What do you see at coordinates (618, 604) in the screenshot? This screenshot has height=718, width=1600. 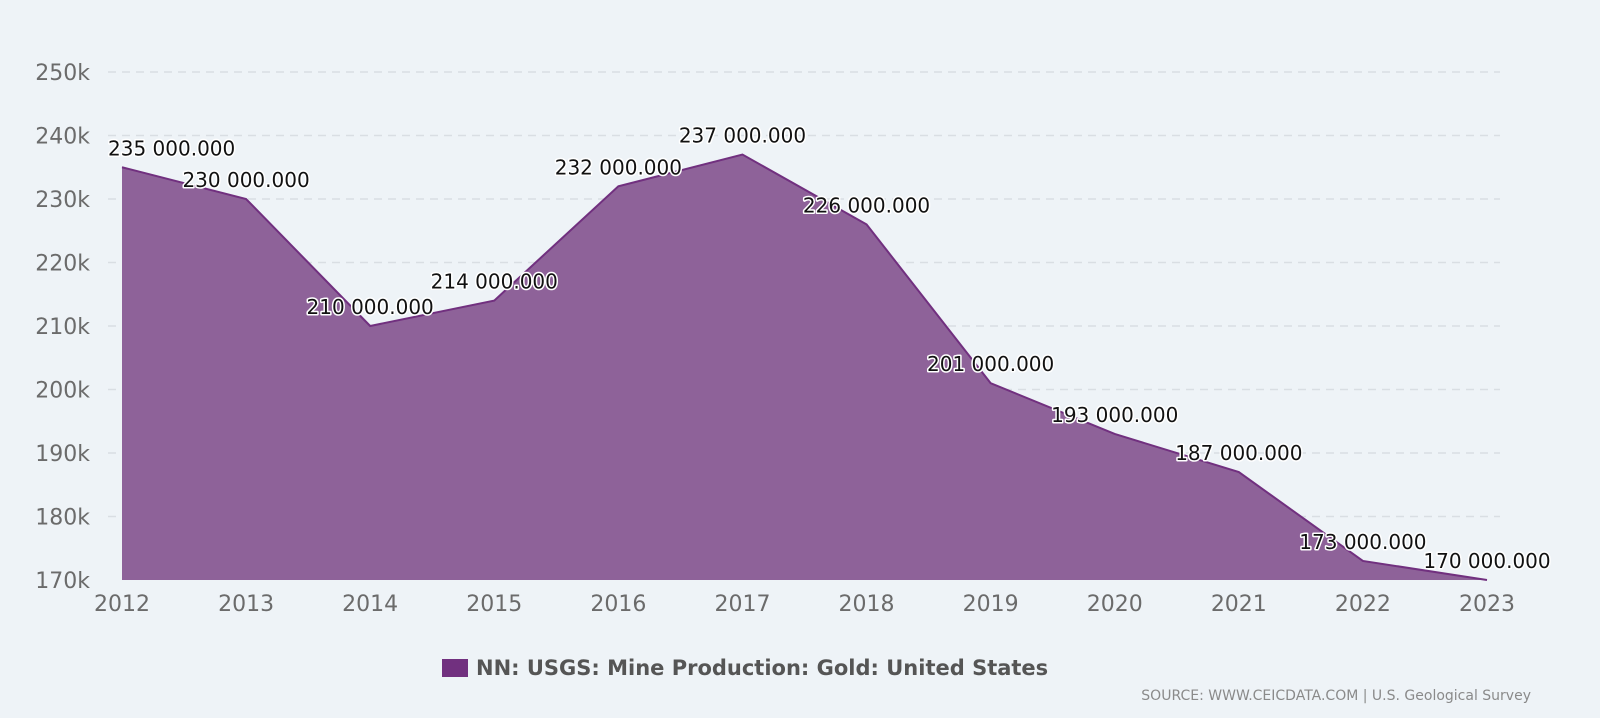 I see `x-tick-label: 2016` at bounding box center [618, 604].